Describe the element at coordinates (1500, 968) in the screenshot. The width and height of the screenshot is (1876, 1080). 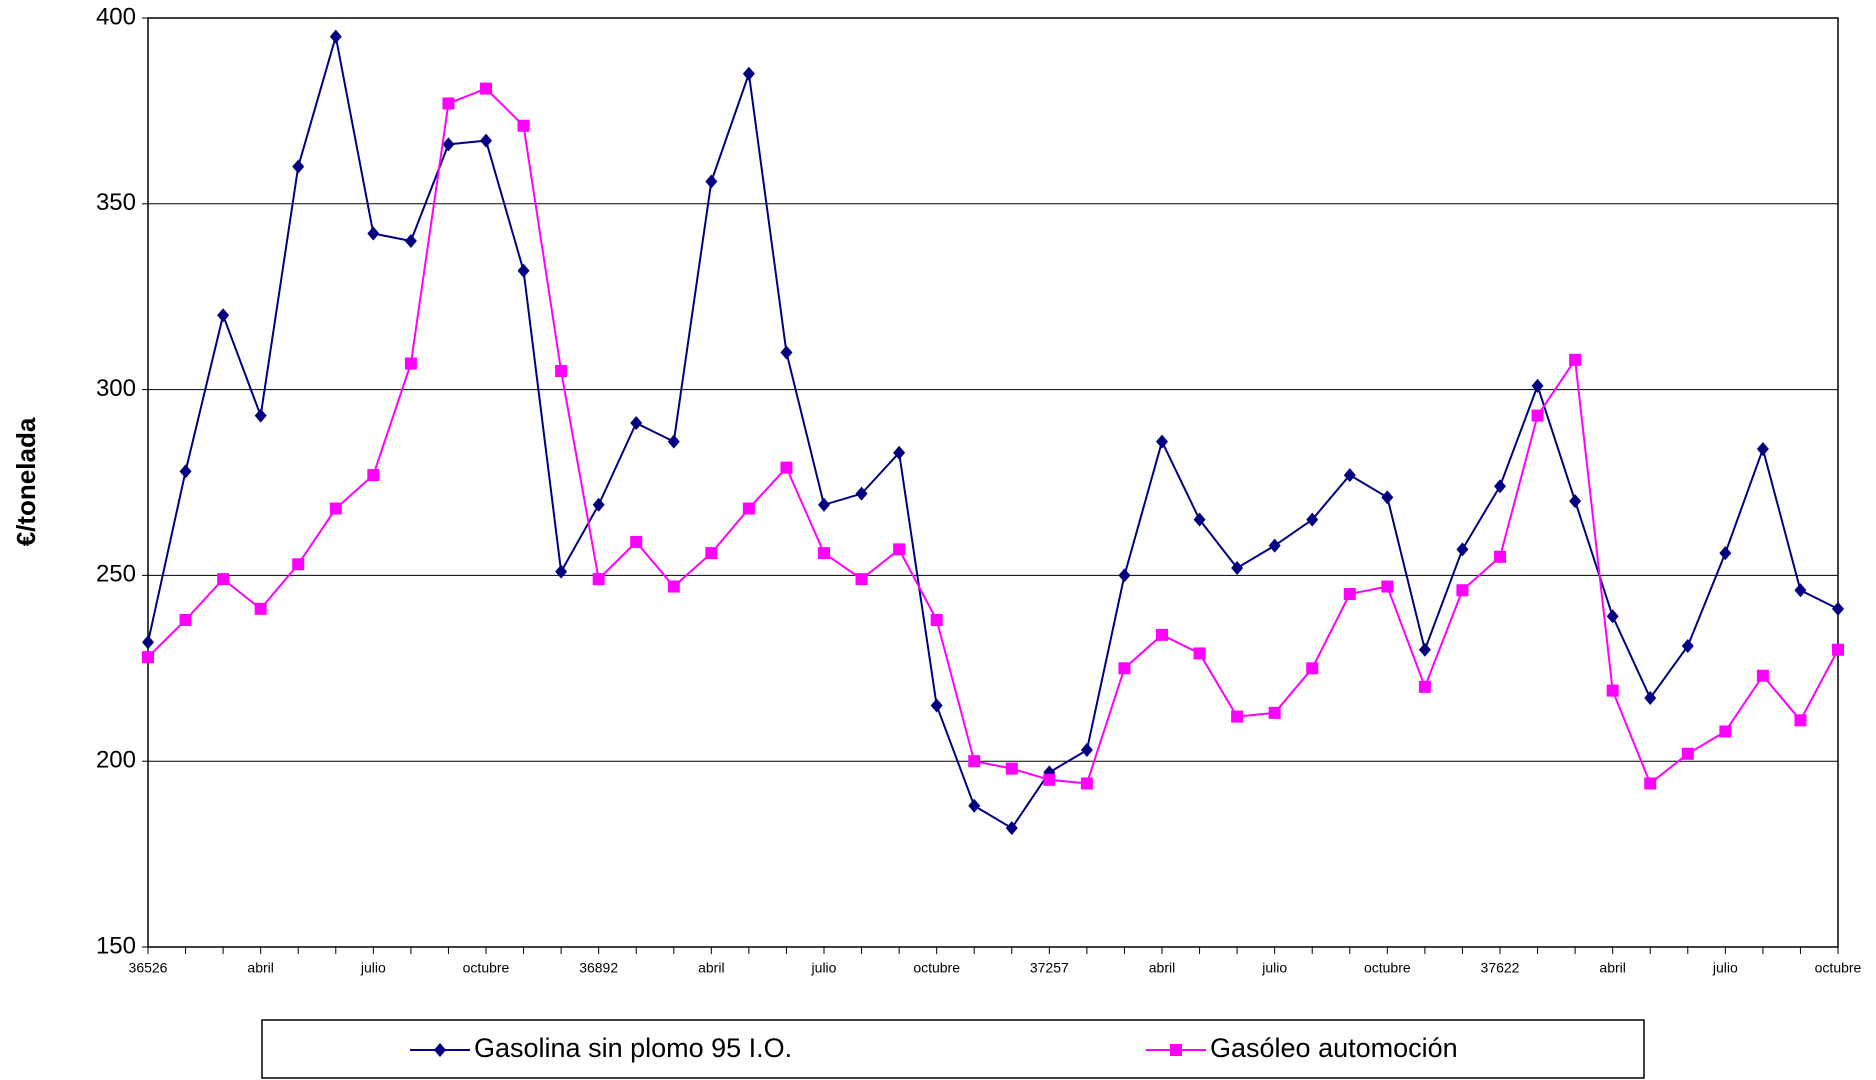
I see `x-tick-label: 37622` at that location.